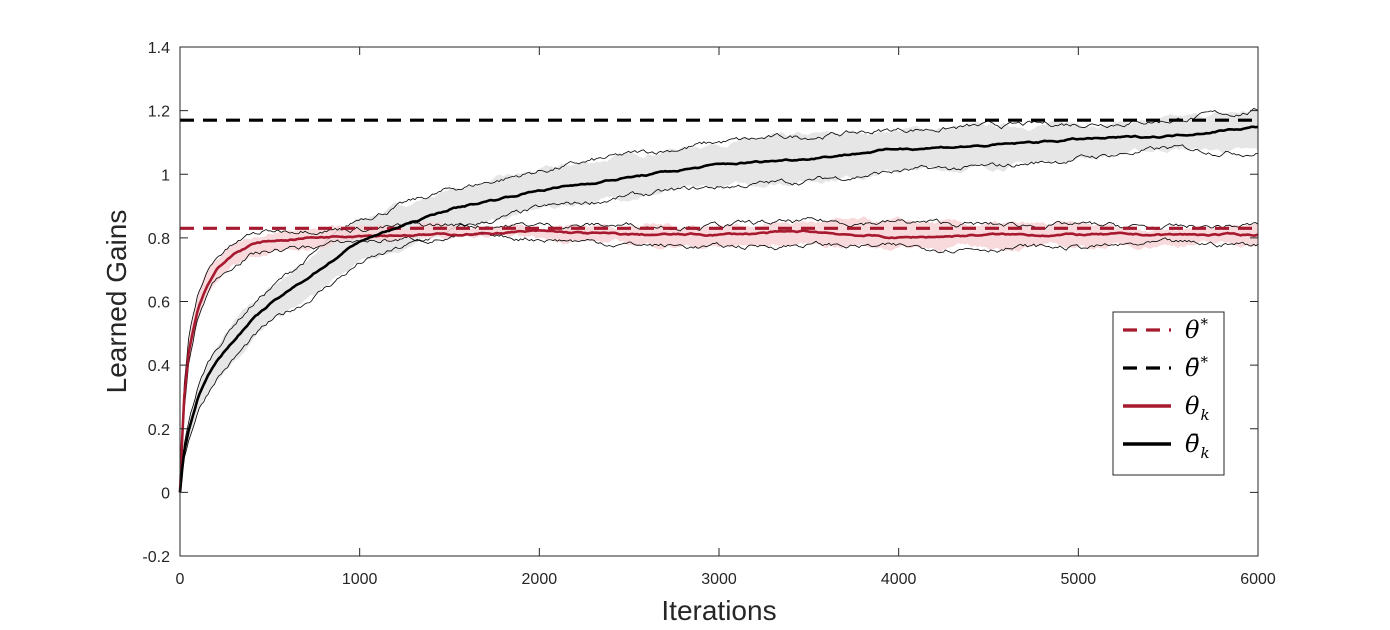  Describe the element at coordinates (159, 239) in the screenshot. I see `y-tick-label: 0.8` at that location.